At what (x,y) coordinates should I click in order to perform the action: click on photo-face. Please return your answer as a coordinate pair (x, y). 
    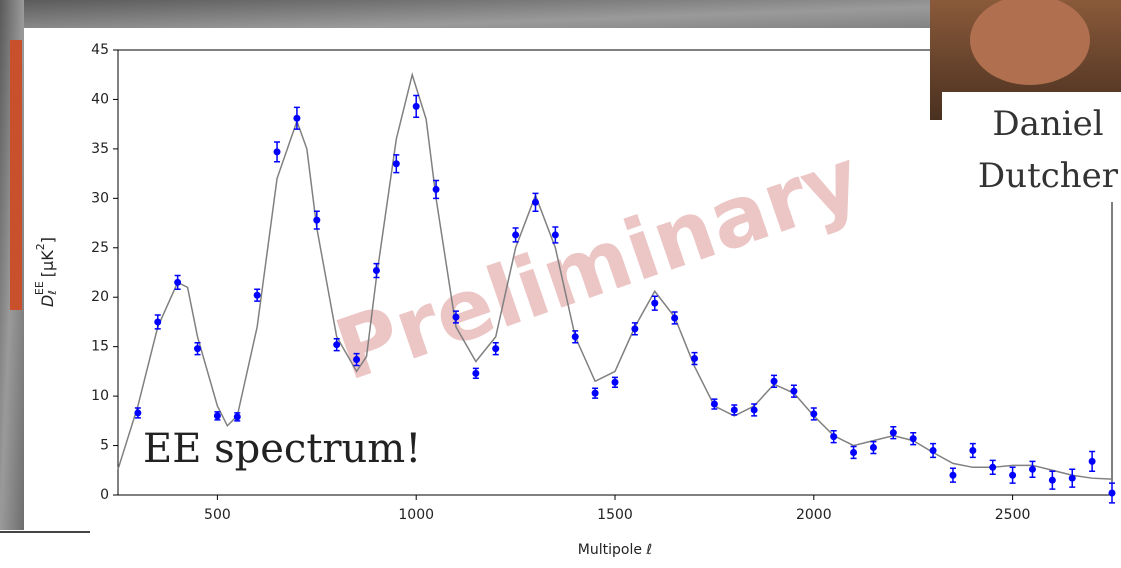
    Looking at the image, I should click on (1030, 42).